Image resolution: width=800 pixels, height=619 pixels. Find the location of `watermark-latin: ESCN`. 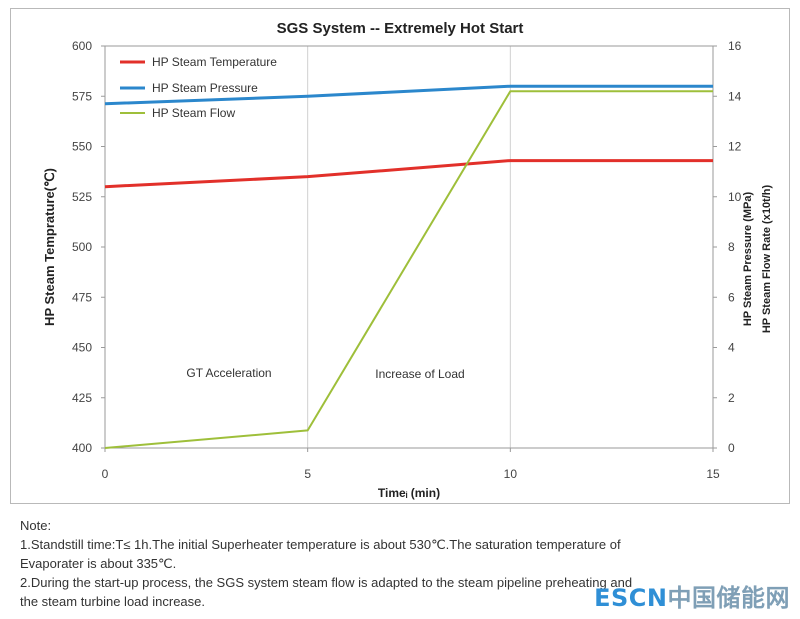

watermark-latin: ESCN is located at coordinates (631, 598).